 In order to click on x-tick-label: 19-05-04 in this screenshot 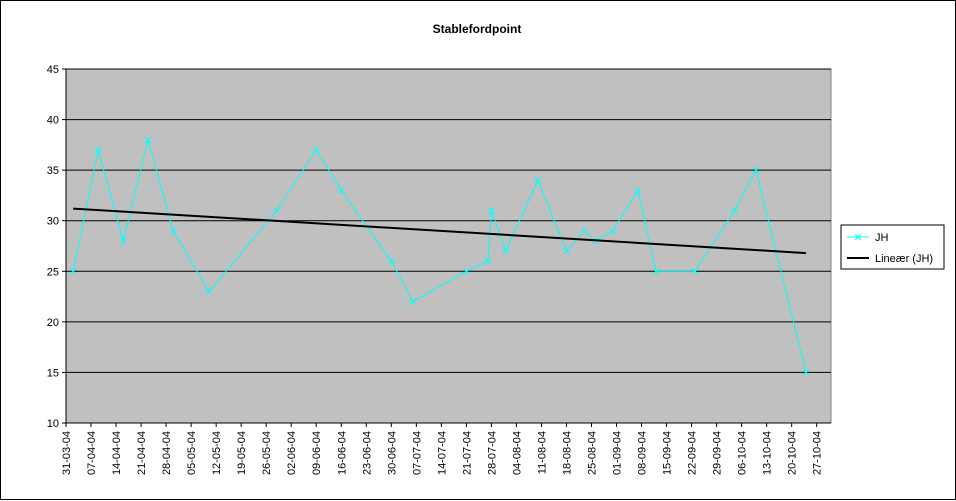, I will do `click(242, 453)`.